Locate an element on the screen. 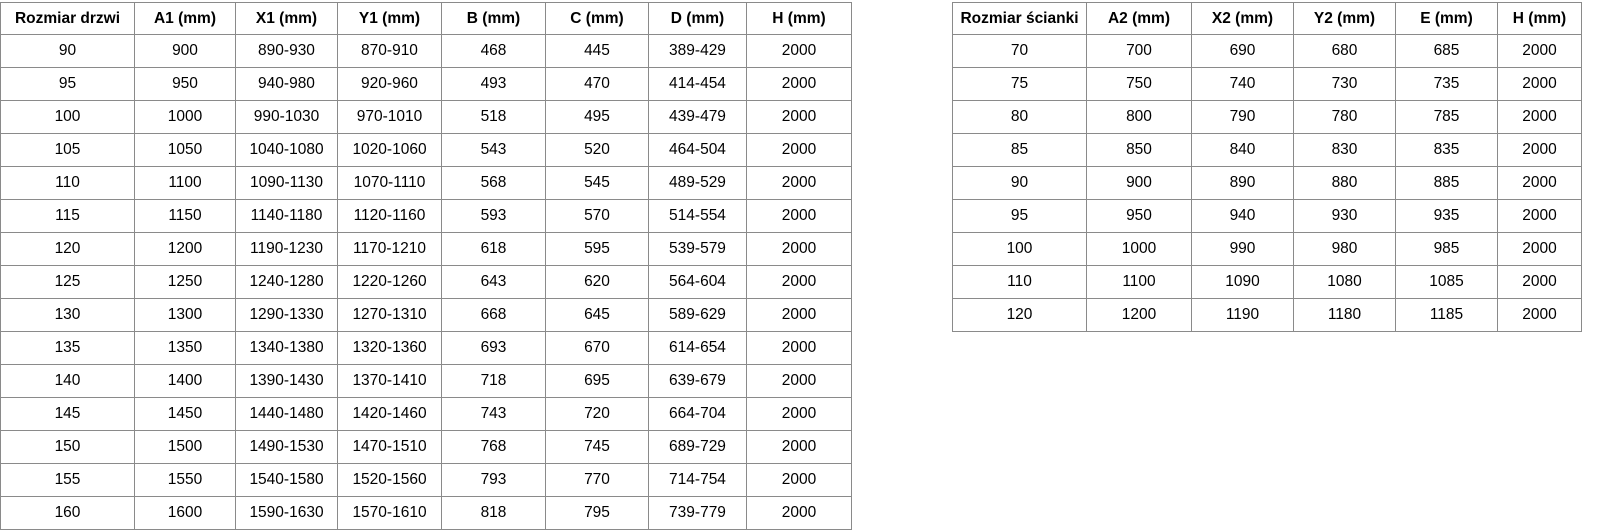  table-cell: 950 is located at coordinates (1139, 216).